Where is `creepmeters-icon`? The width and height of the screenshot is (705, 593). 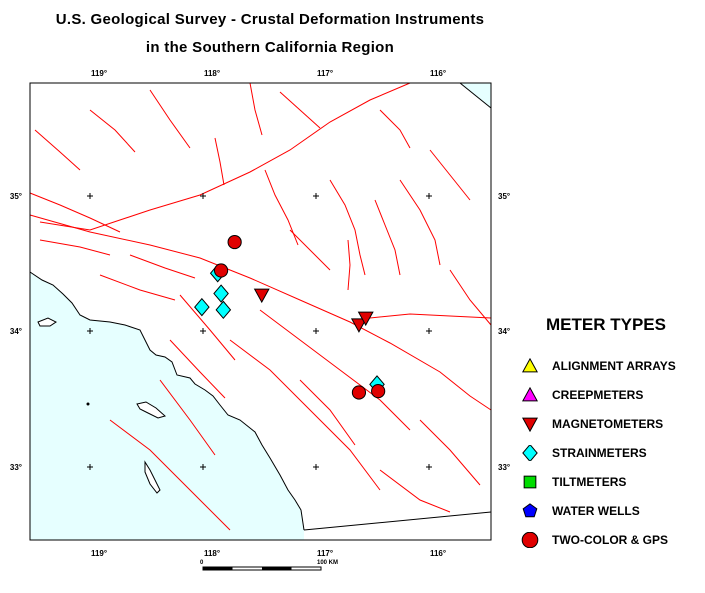 creepmeters-icon is located at coordinates (530, 394).